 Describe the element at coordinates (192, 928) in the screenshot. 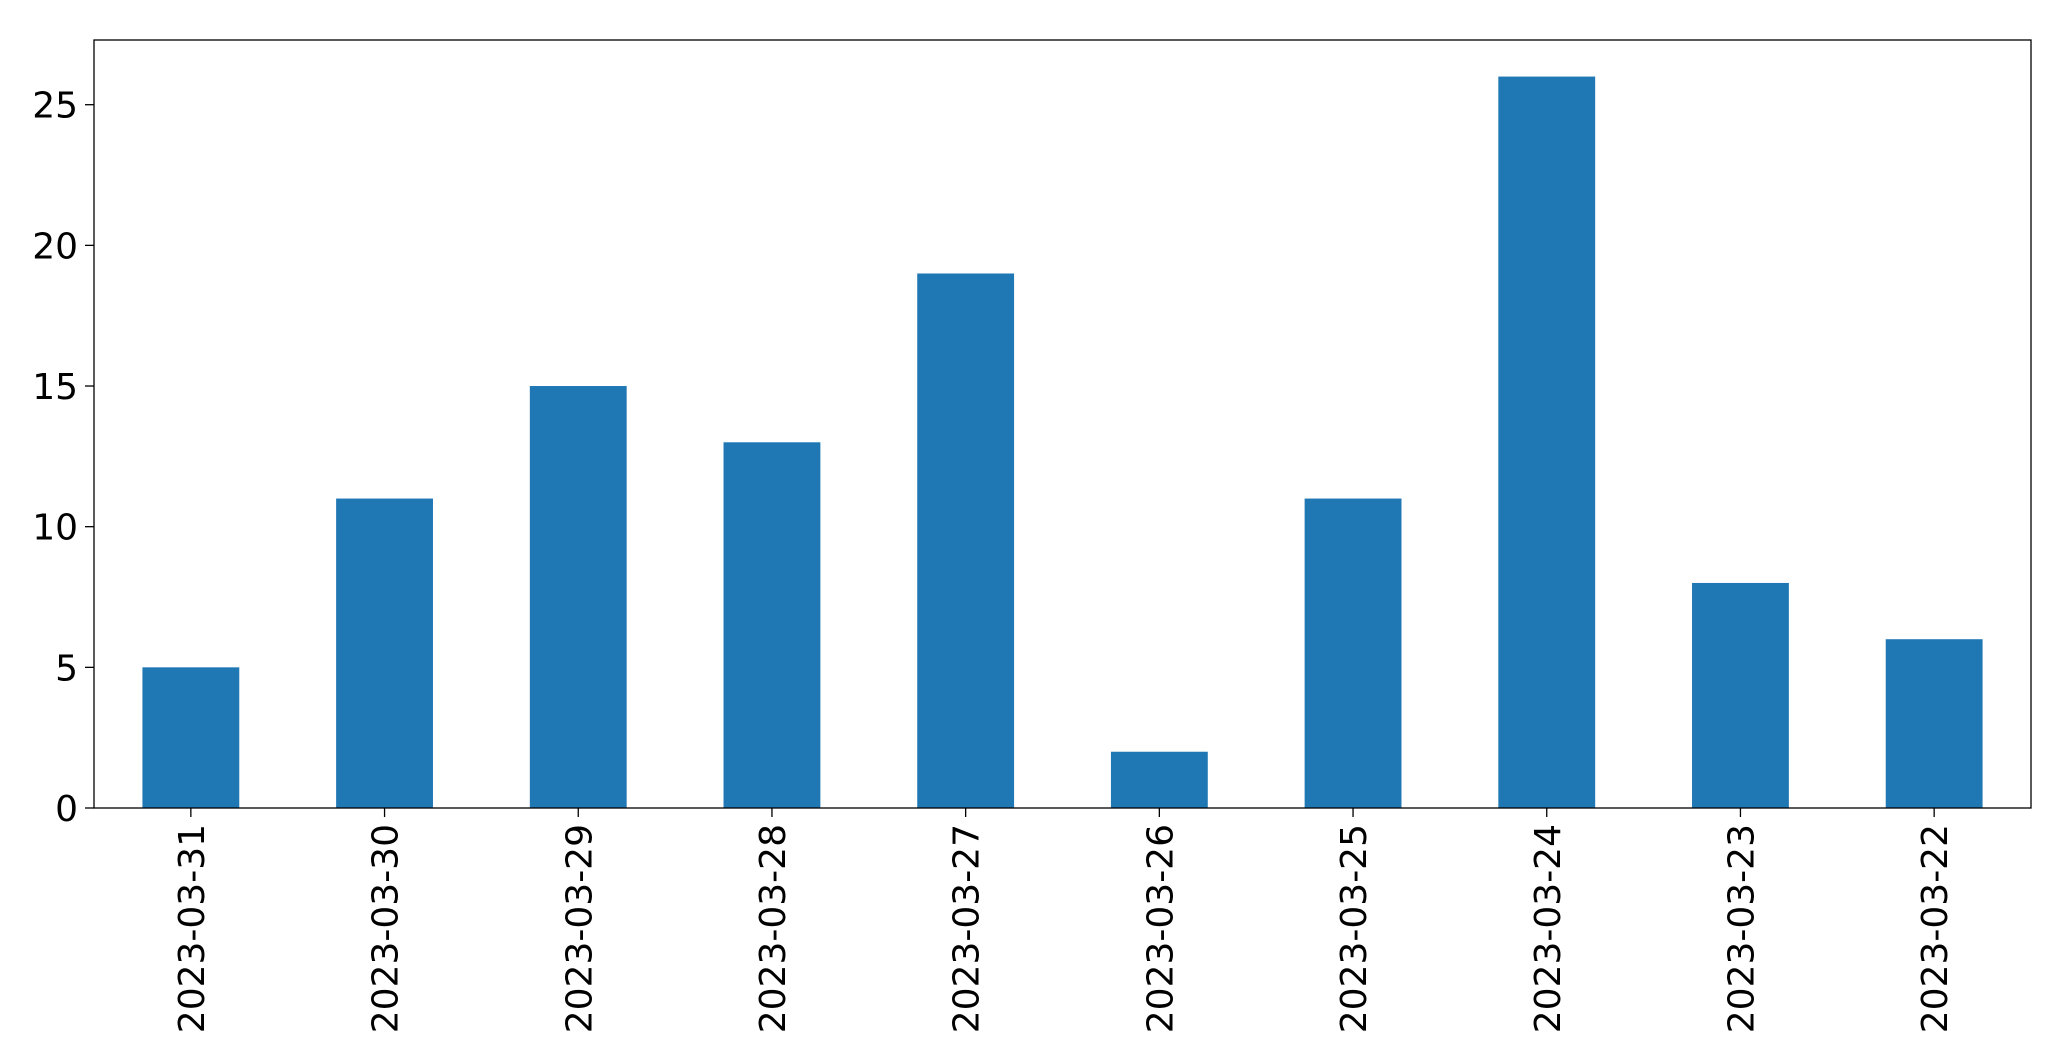

I see `x-tick-label: 2023-03-31` at that location.